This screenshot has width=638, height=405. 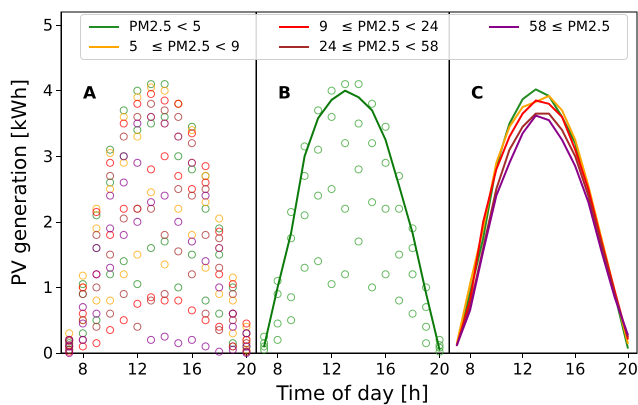 I want to click on legend-label: 24 ≤ PM2.5 < 58, so click(x=379, y=47).